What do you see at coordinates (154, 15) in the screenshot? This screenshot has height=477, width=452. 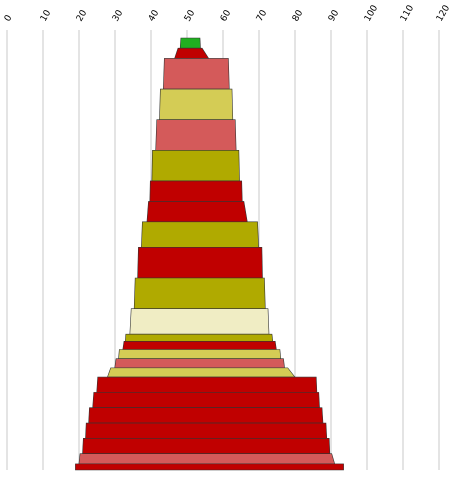 I see `x-tick-label: 40` at bounding box center [154, 15].